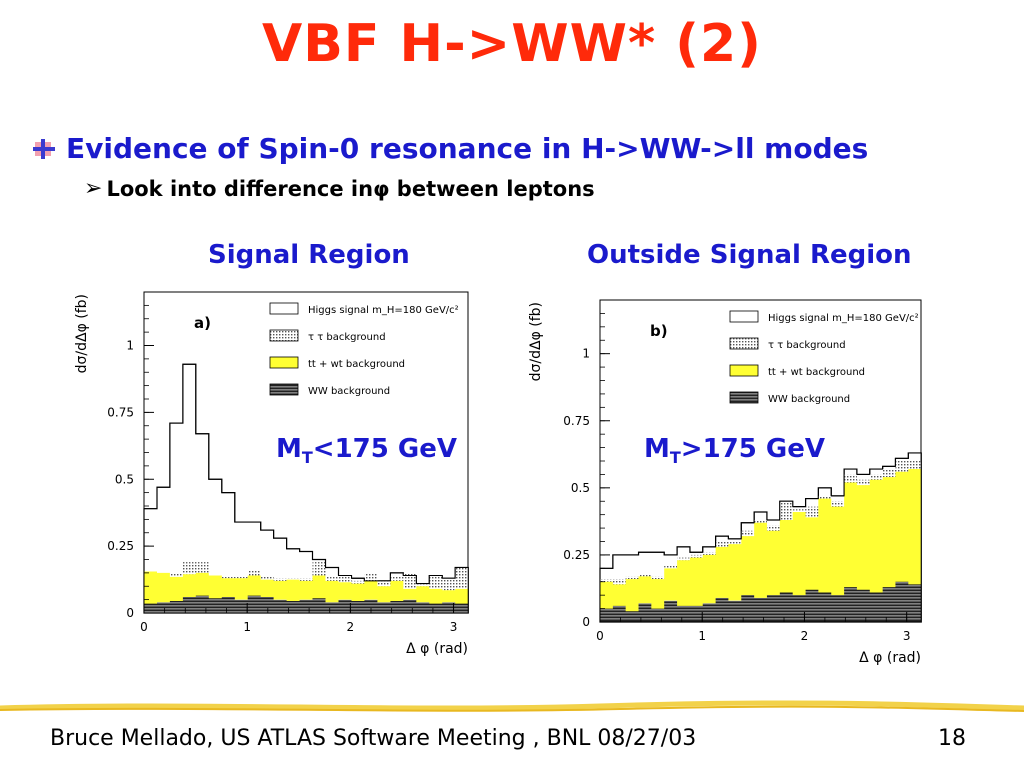 The image size is (1024, 768). I want to click on series-ttbar-background, so click(761, 545).